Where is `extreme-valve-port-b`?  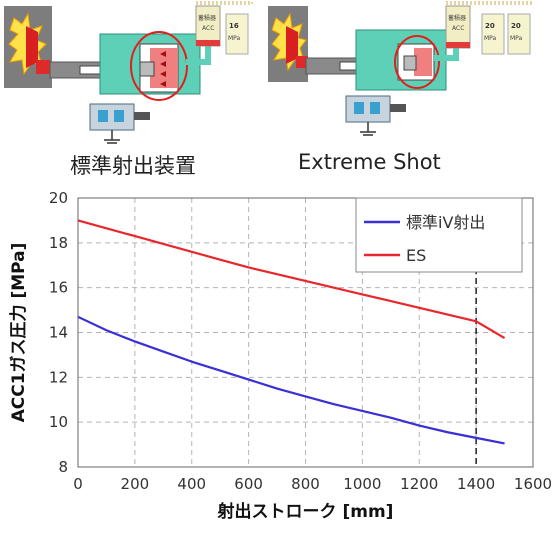 extreme-valve-port-b is located at coordinates (375, 108).